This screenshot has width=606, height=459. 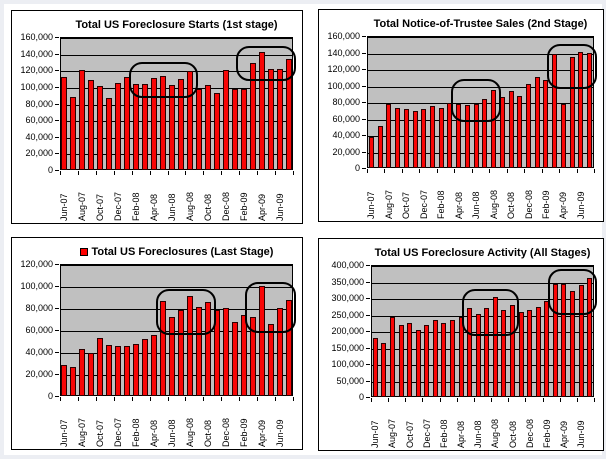 I want to click on x-axis-tick-label: Apr-08, so click(x=154, y=433).